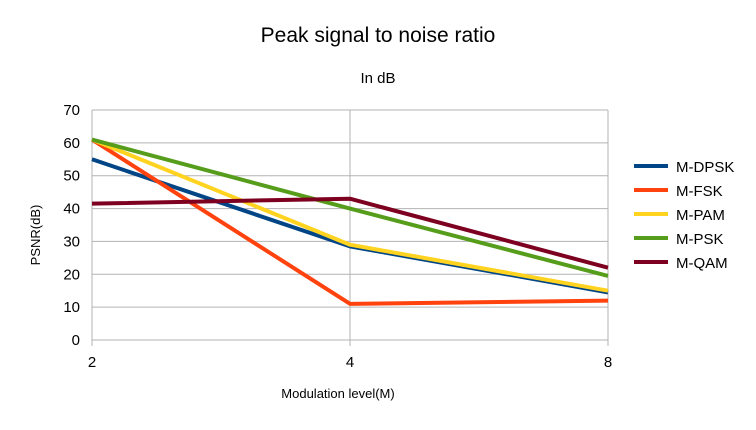 The image size is (756, 430). Describe the element at coordinates (71, 110) in the screenshot. I see `y-tick-label: 70` at that location.